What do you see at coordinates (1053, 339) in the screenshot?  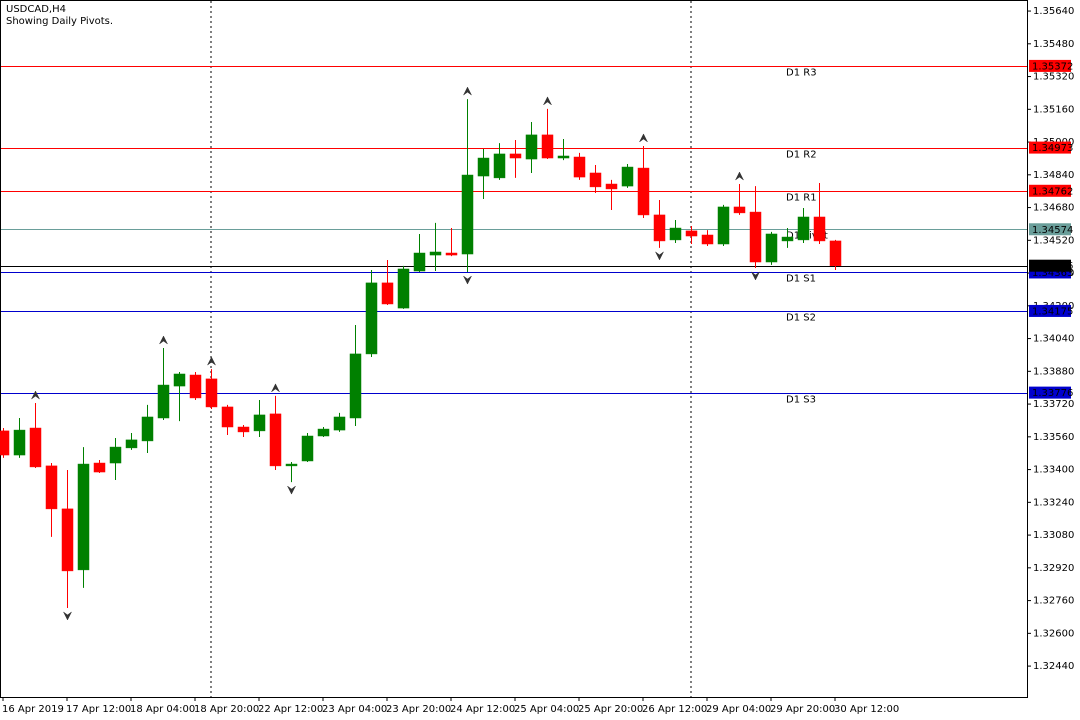 I see `y-tick-label: 1.34040` at bounding box center [1053, 339].